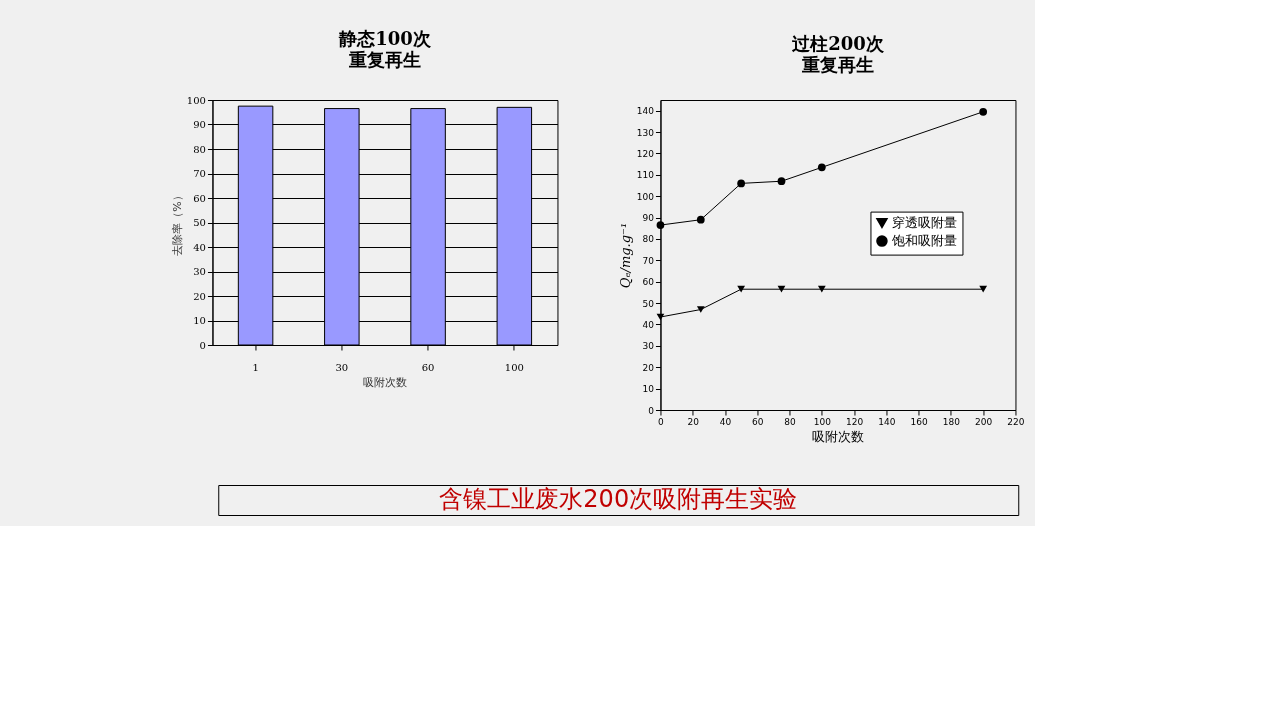  Describe the element at coordinates (342, 367) in the screenshot. I see `x-tick-label: 30` at that location.